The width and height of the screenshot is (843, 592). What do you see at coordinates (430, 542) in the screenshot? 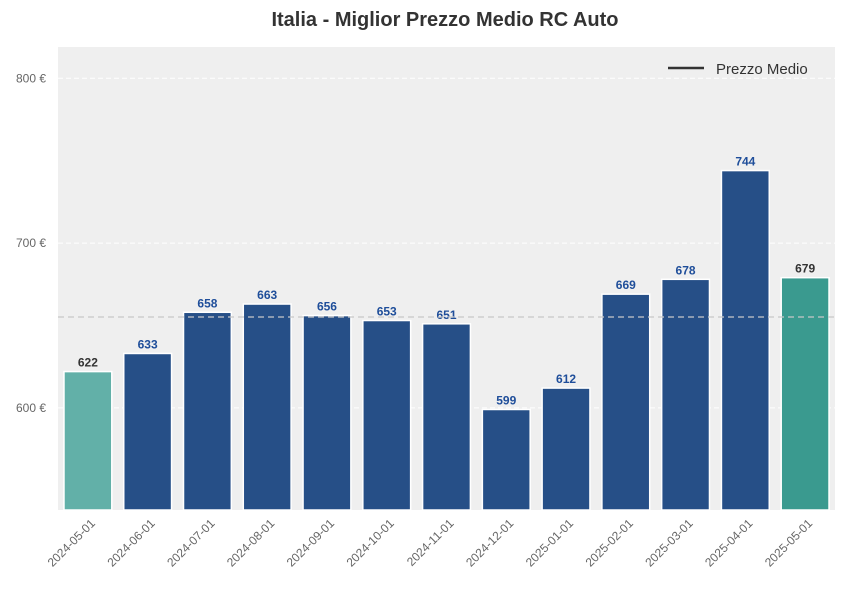
I see `x-tick-label: 2024-11-01` at bounding box center [430, 542].